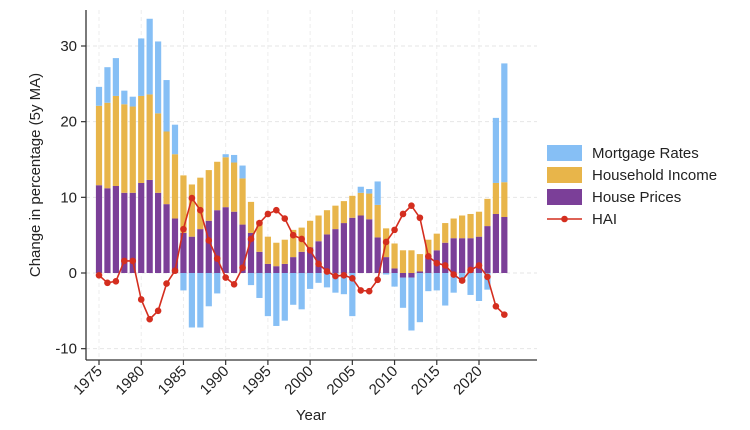  What do you see at coordinates (335, 251) in the screenshot?
I see `bar-house-prices-2003` at bounding box center [335, 251].